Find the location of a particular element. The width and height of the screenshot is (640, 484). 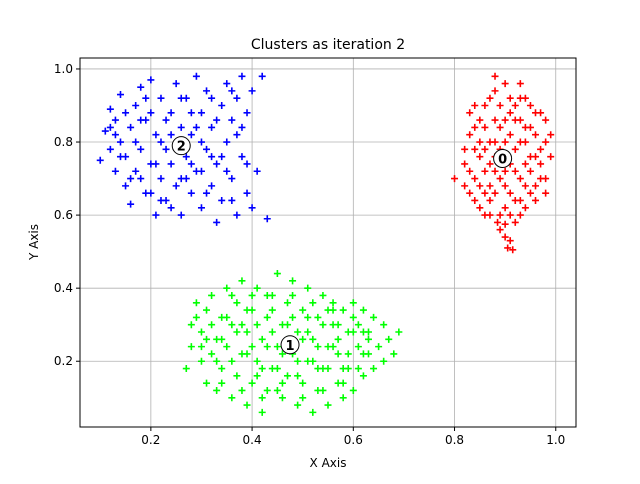

y-ticks: 0.2 0.4 0.6 0.8 1.0 is located at coordinates (67, 215).